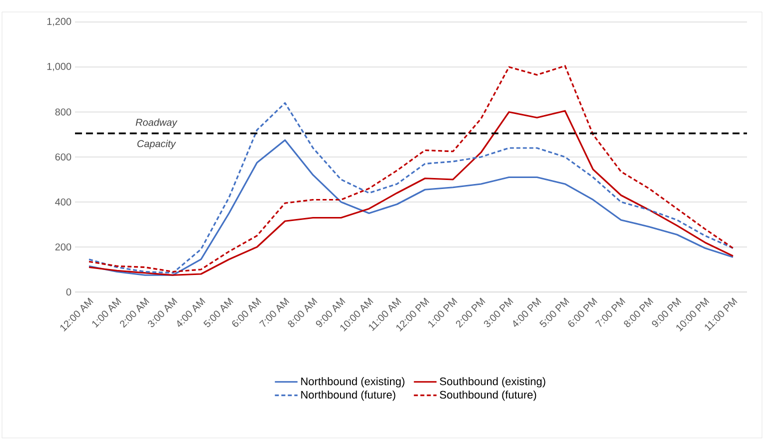  Describe the element at coordinates (59, 22) in the screenshot. I see `y-tick-label: 1,200` at that location.